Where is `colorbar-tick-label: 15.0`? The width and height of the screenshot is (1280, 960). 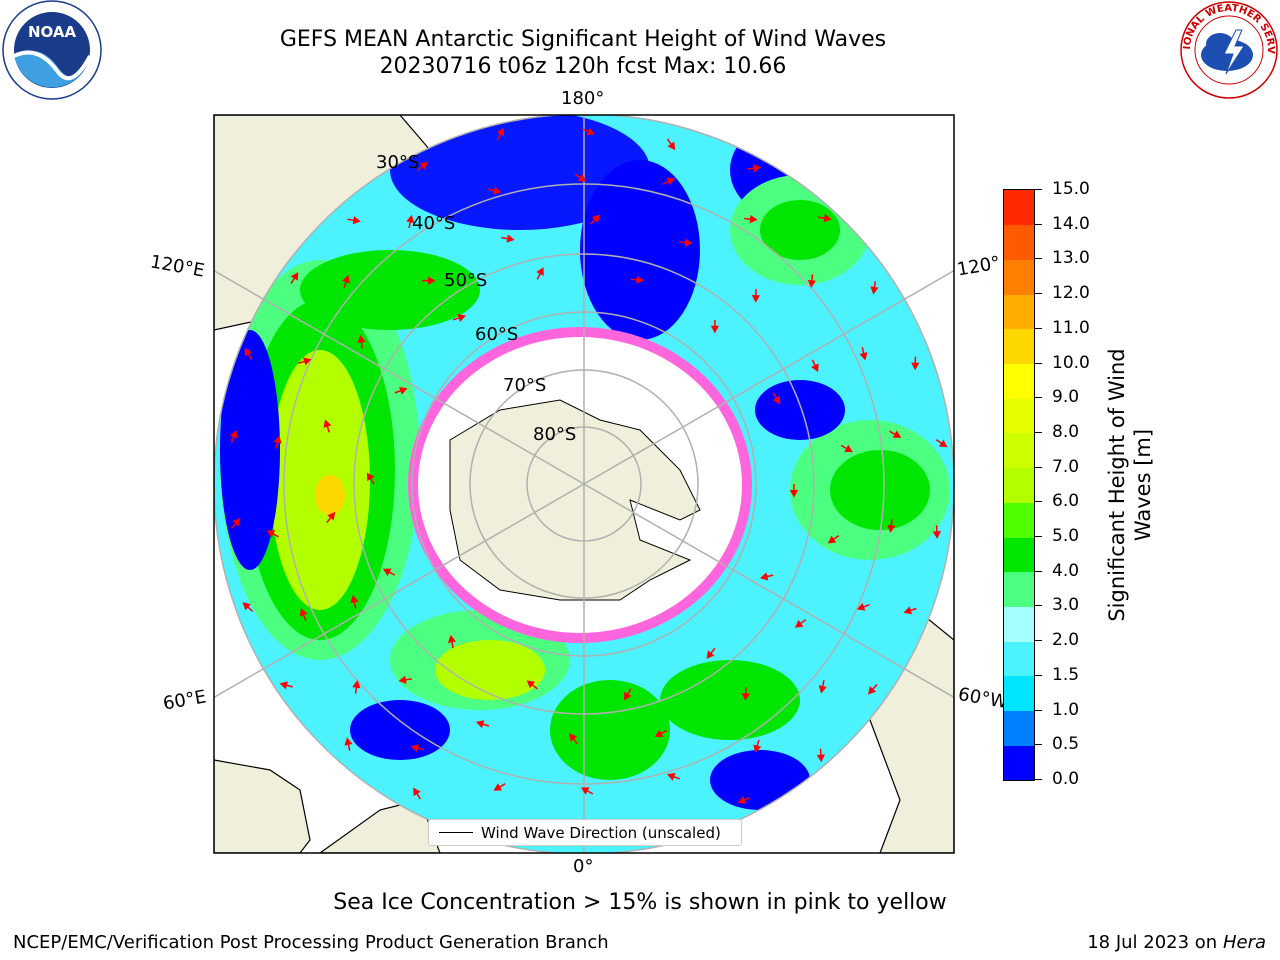 colorbar-tick-label: 15.0 is located at coordinates (1071, 189).